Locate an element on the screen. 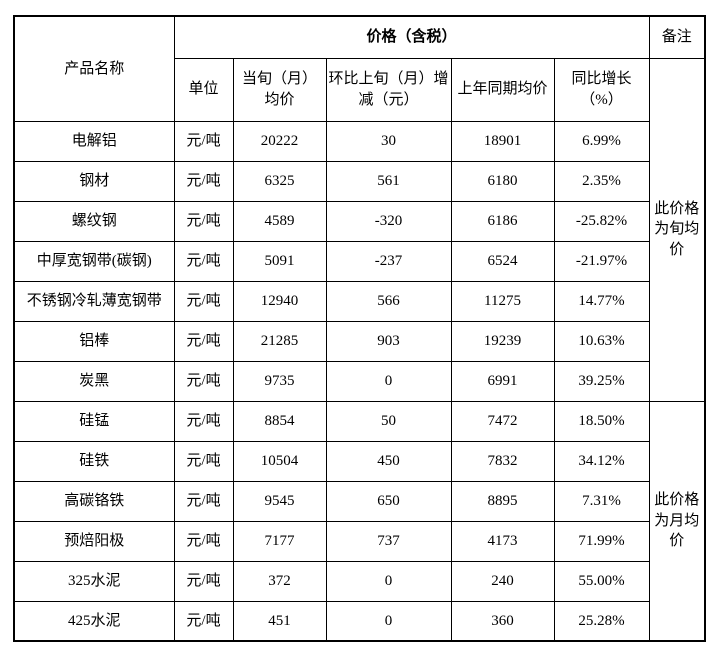 This screenshot has width=719, height=657. yoy-growth-cell: 39.25% is located at coordinates (601, 381).